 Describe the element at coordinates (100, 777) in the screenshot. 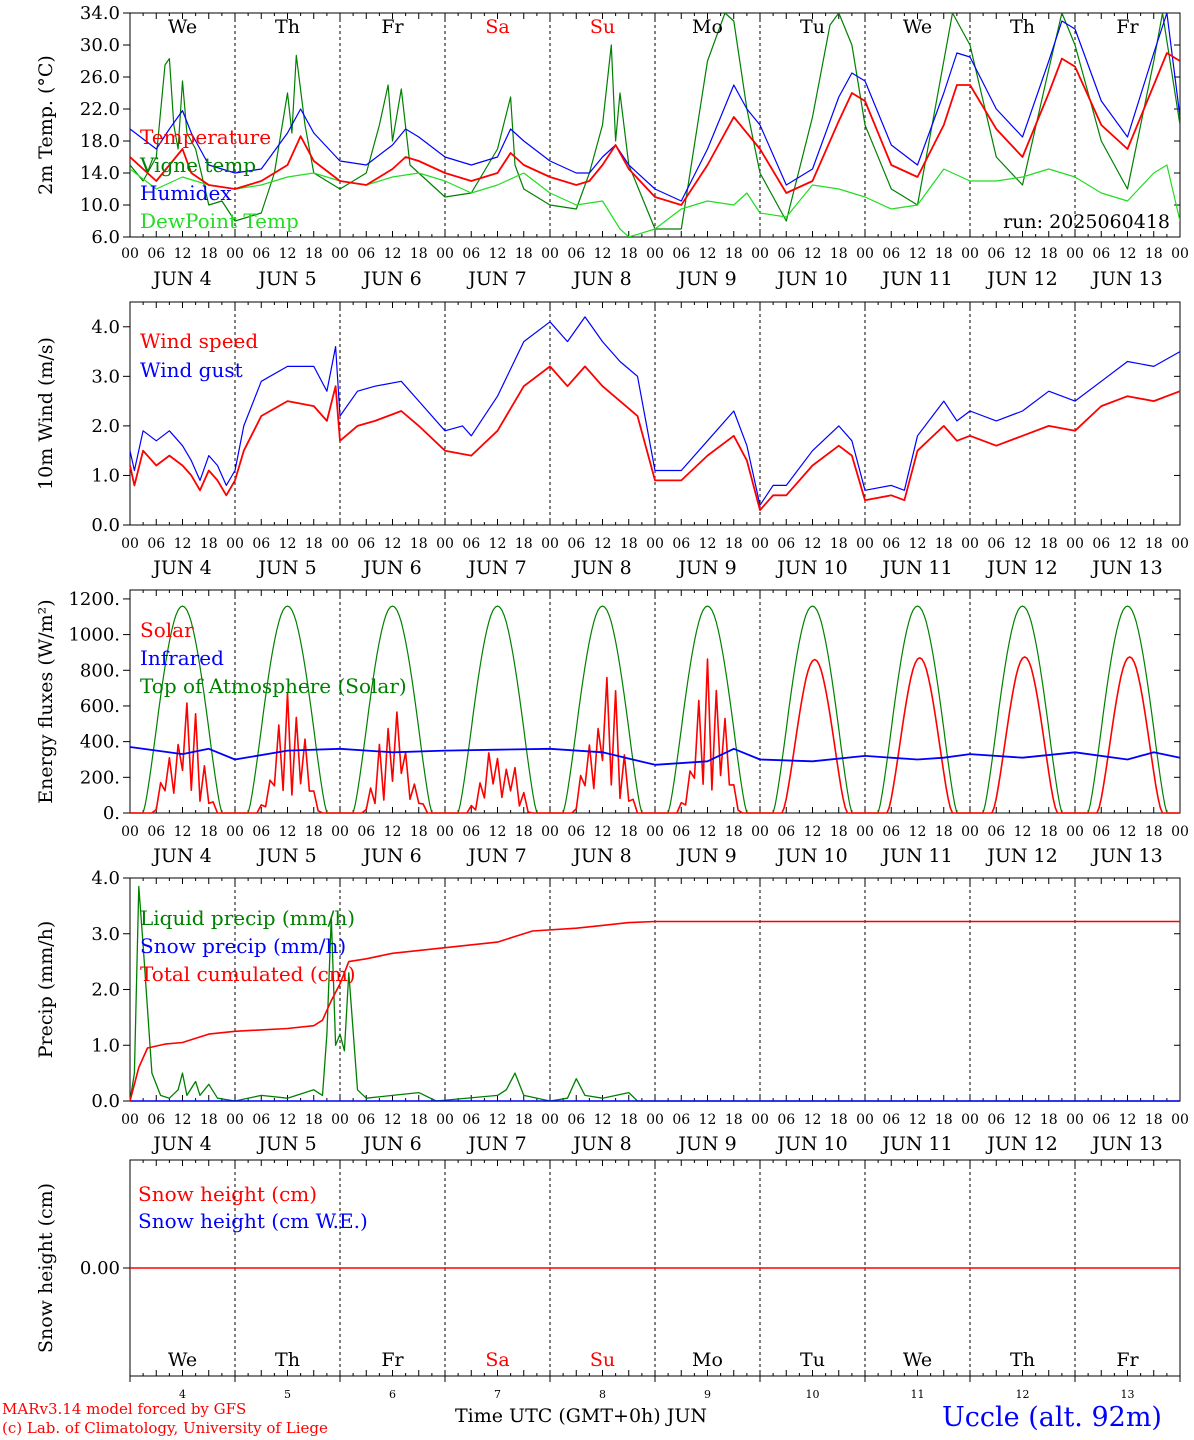

I see `y-tick-label: 200.` at that location.